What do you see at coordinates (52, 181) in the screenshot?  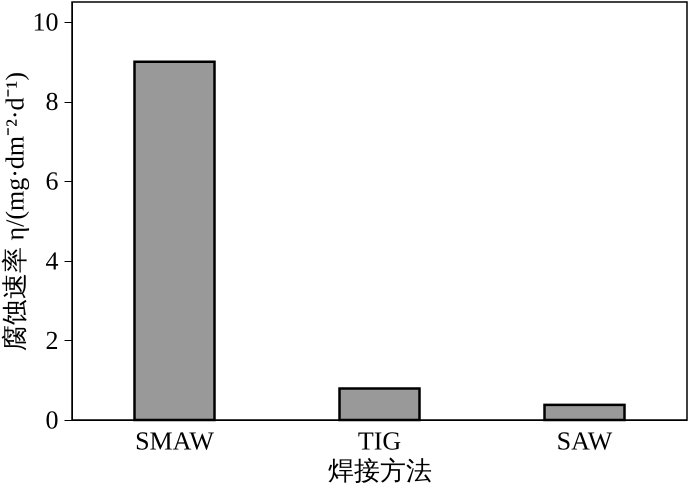 I see `y-tick-label: 6` at bounding box center [52, 181].